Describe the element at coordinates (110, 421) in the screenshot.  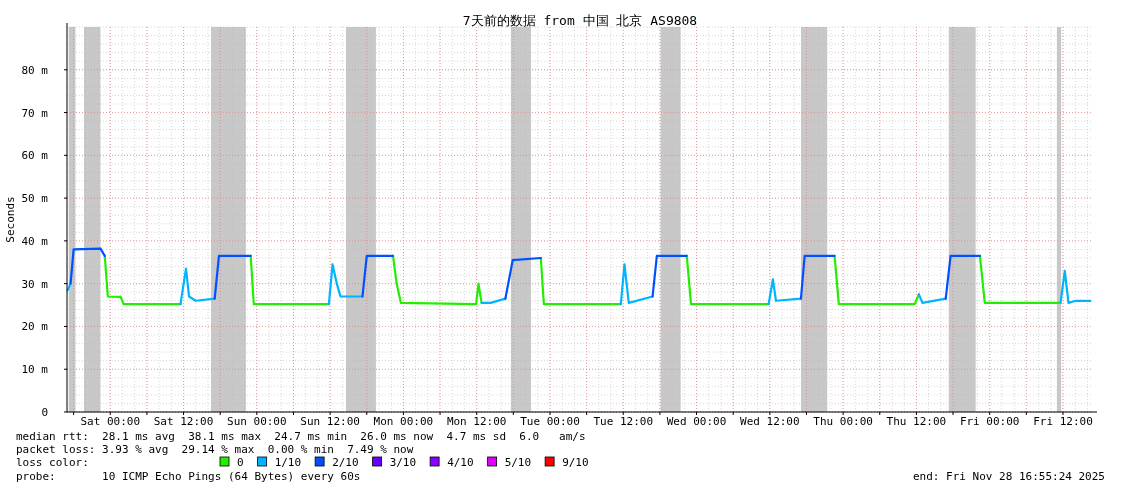
I see `x-tick-label: Sat 00:00` at that location.